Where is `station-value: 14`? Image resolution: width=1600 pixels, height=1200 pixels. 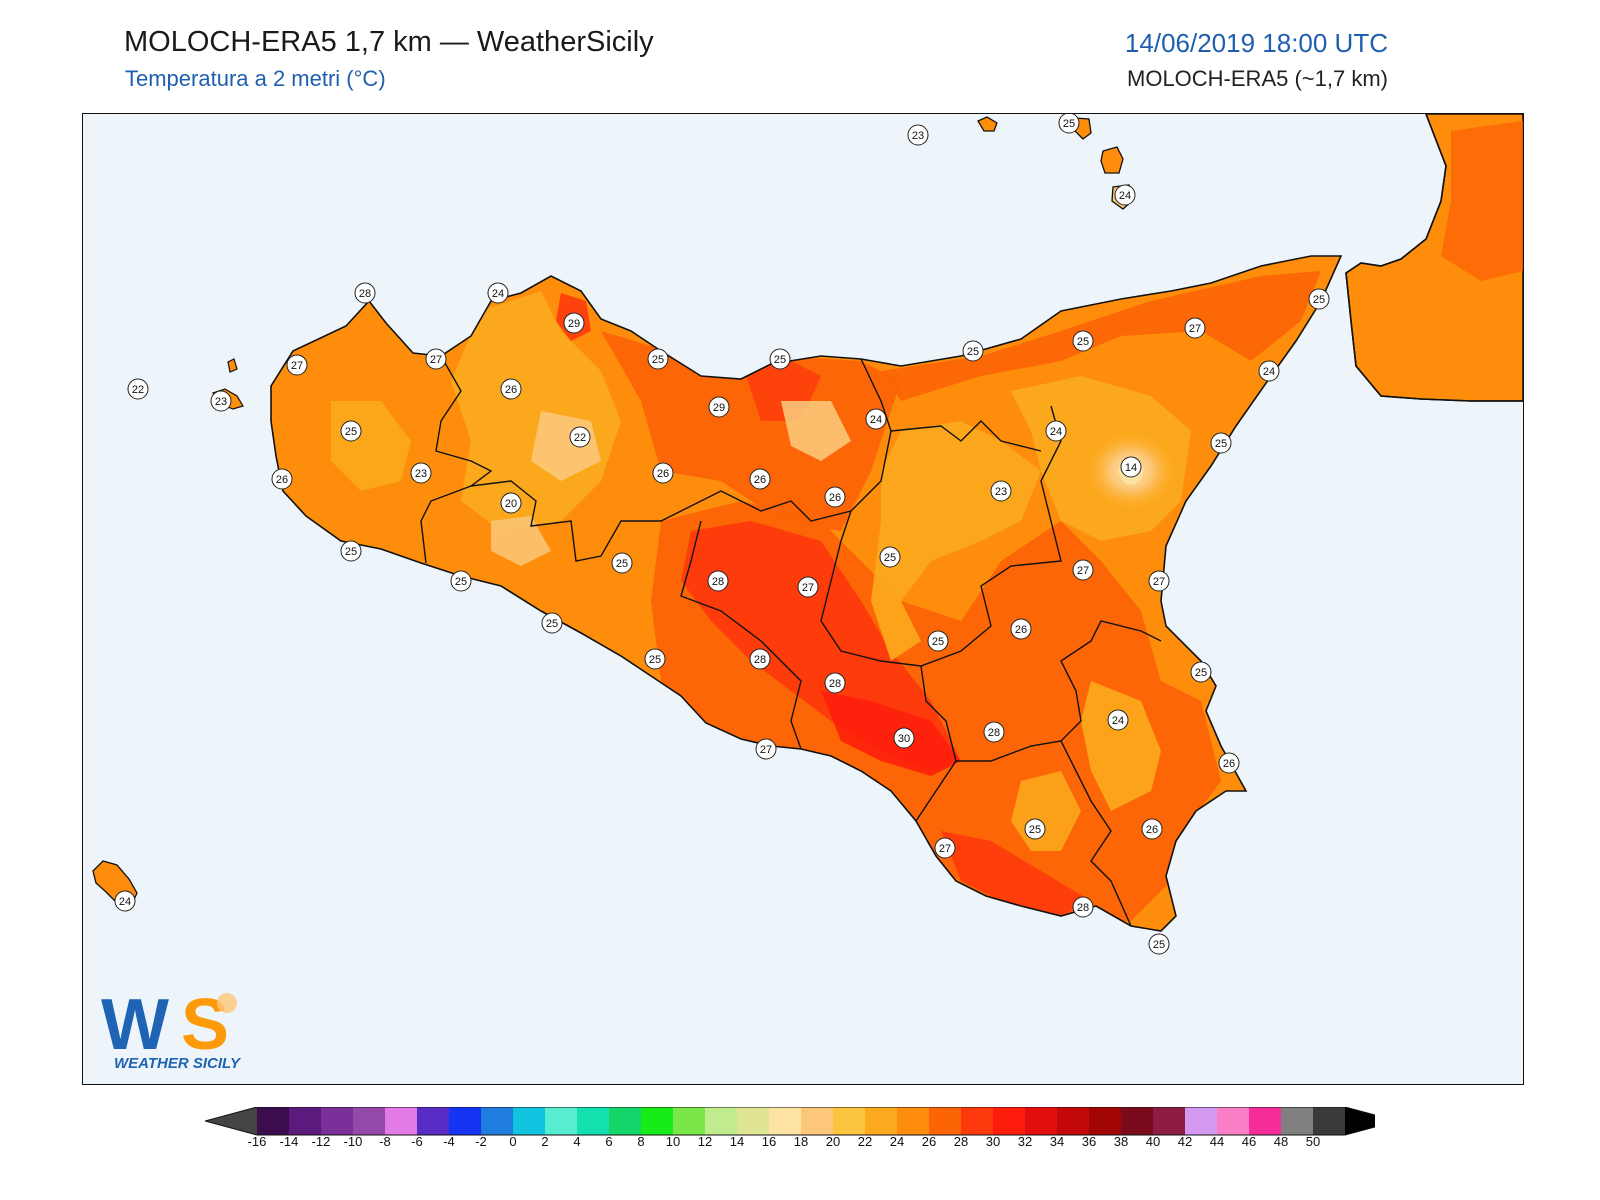 station-value: 14 is located at coordinates (1131, 468).